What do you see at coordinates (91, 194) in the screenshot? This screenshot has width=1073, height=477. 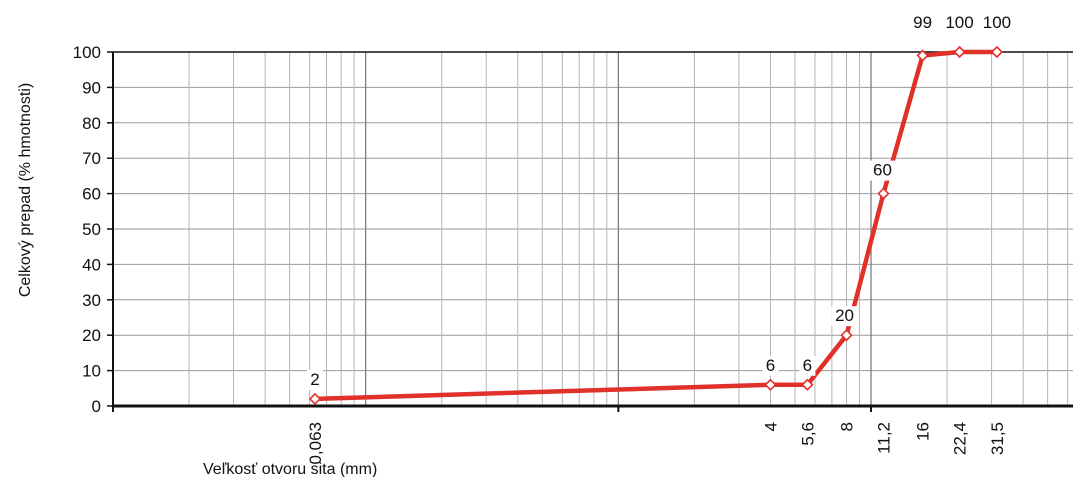 I see `y-tick-label: 60` at bounding box center [91, 194].